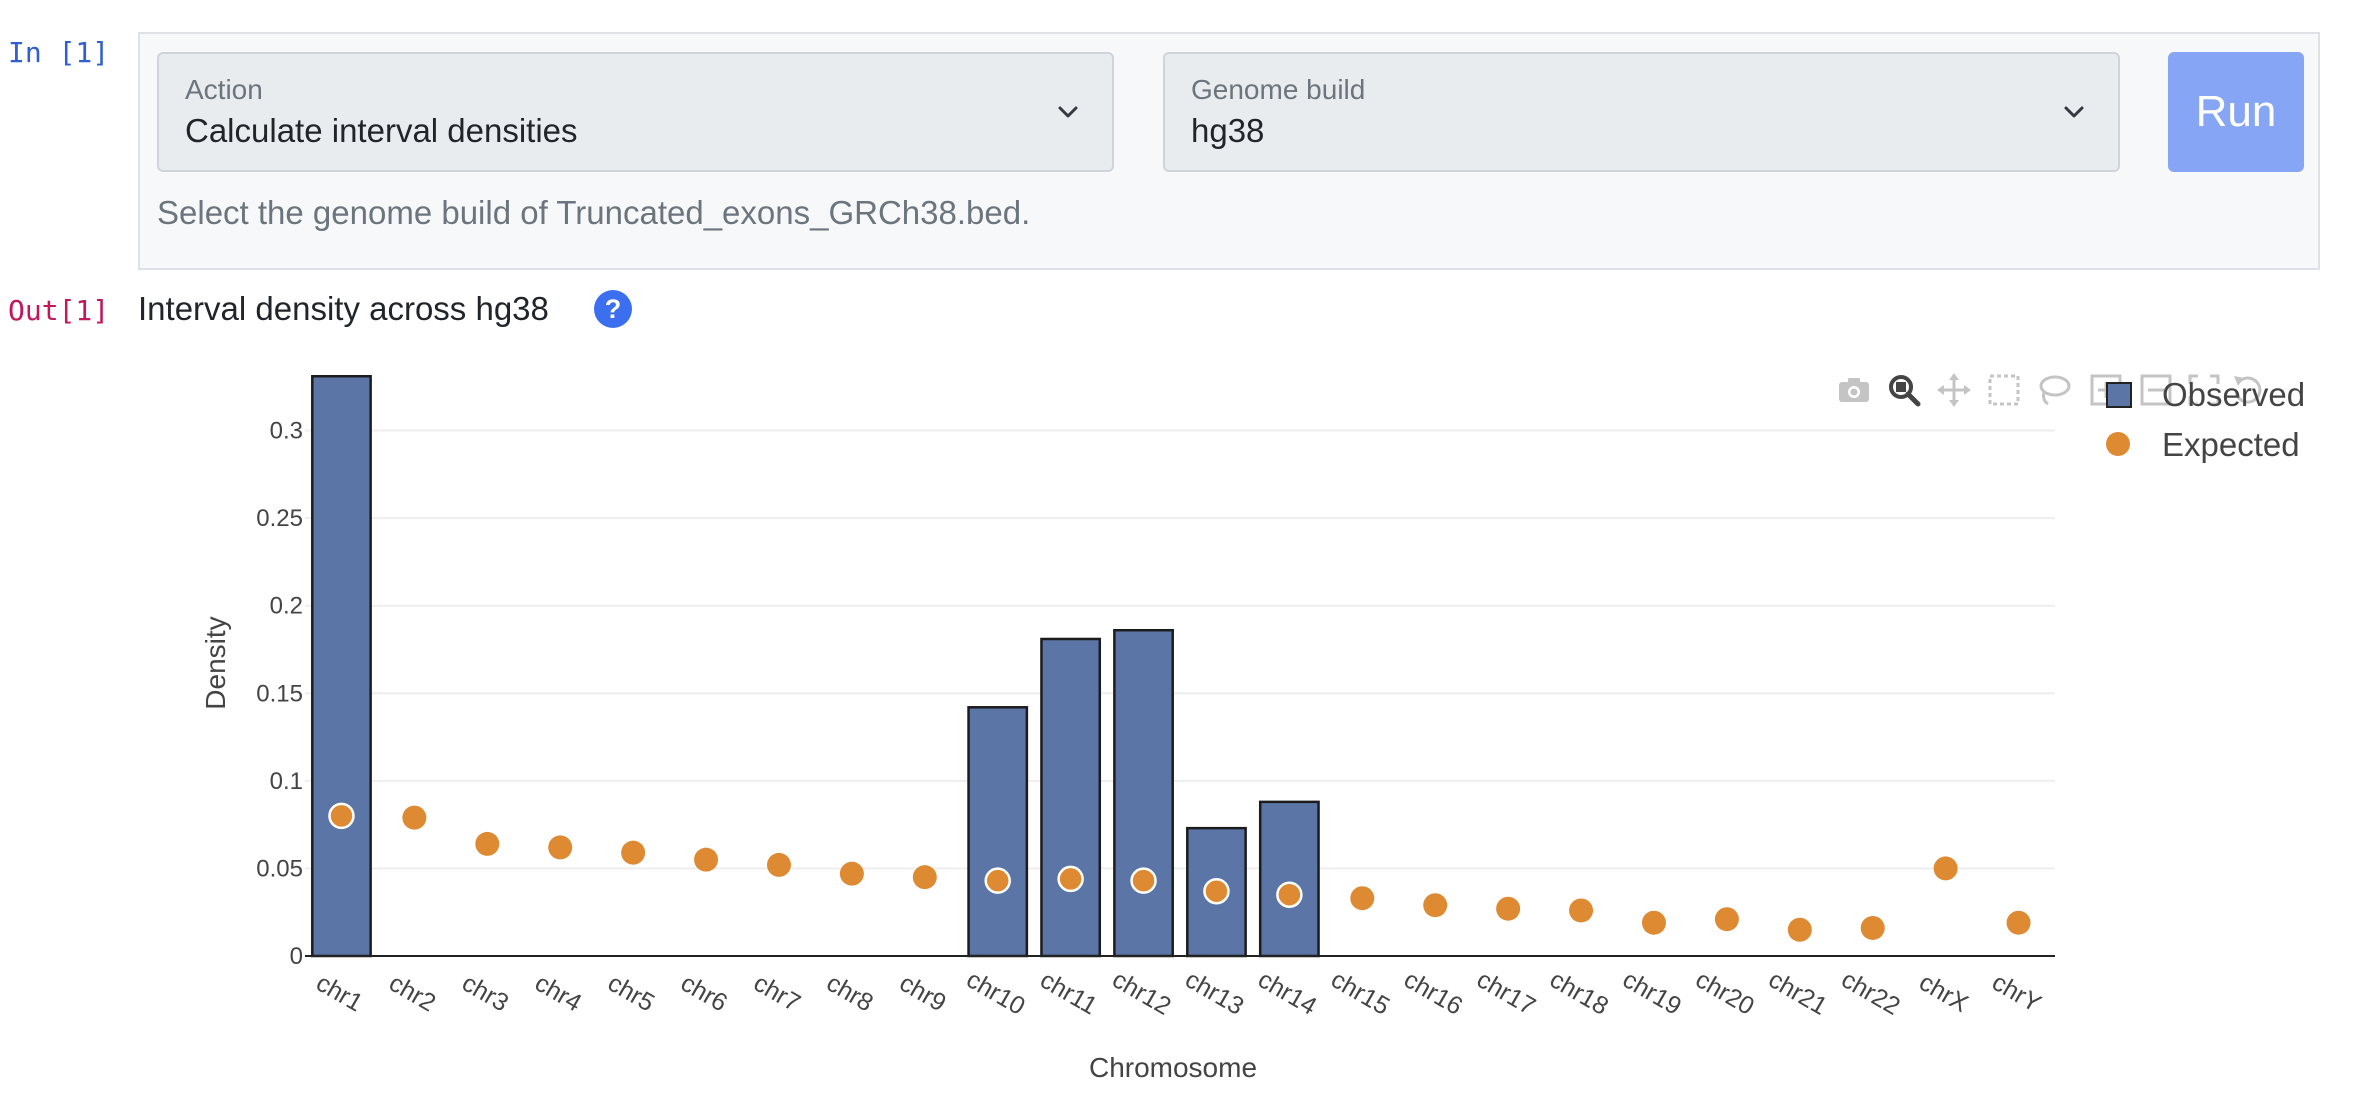 The height and width of the screenshot is (1100, 2354). I want to click on x-tick-label: chr13, so click(1214, 993).